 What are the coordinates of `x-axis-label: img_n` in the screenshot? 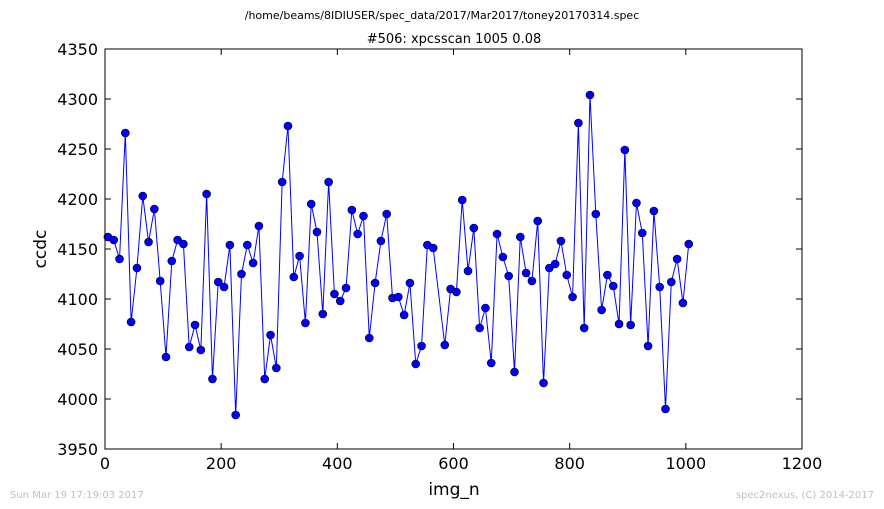 It's located at (453, 490).